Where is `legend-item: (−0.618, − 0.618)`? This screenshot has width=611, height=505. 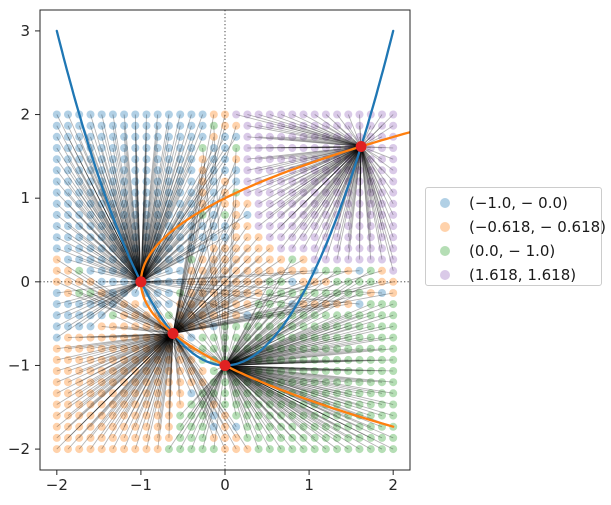 legend-item: (−0.618, − 0.618) is located at coordinates (516, 227).